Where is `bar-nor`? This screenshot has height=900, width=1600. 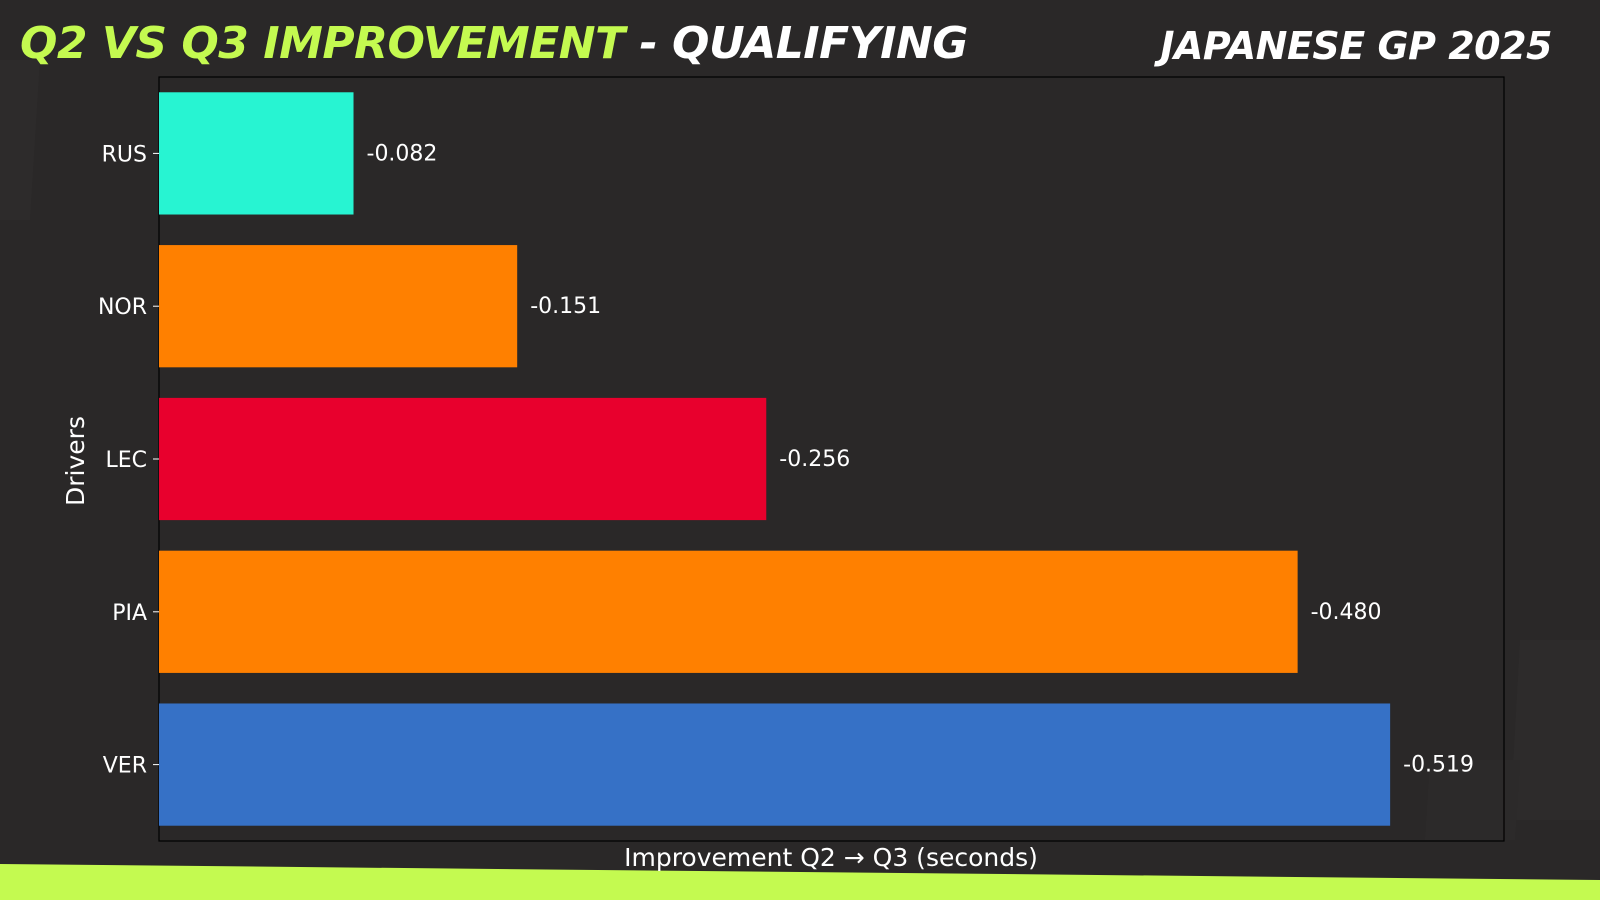 bar-nor is located at coordinates (338, 306).